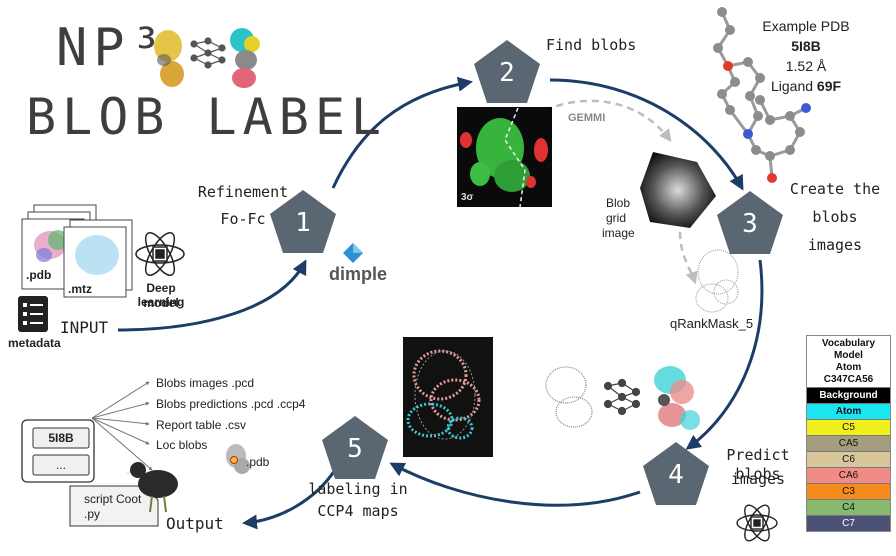 The width and height of the screenshot is (896, 556). I want to click on sigma-label: 3σ, so click(467, 197).